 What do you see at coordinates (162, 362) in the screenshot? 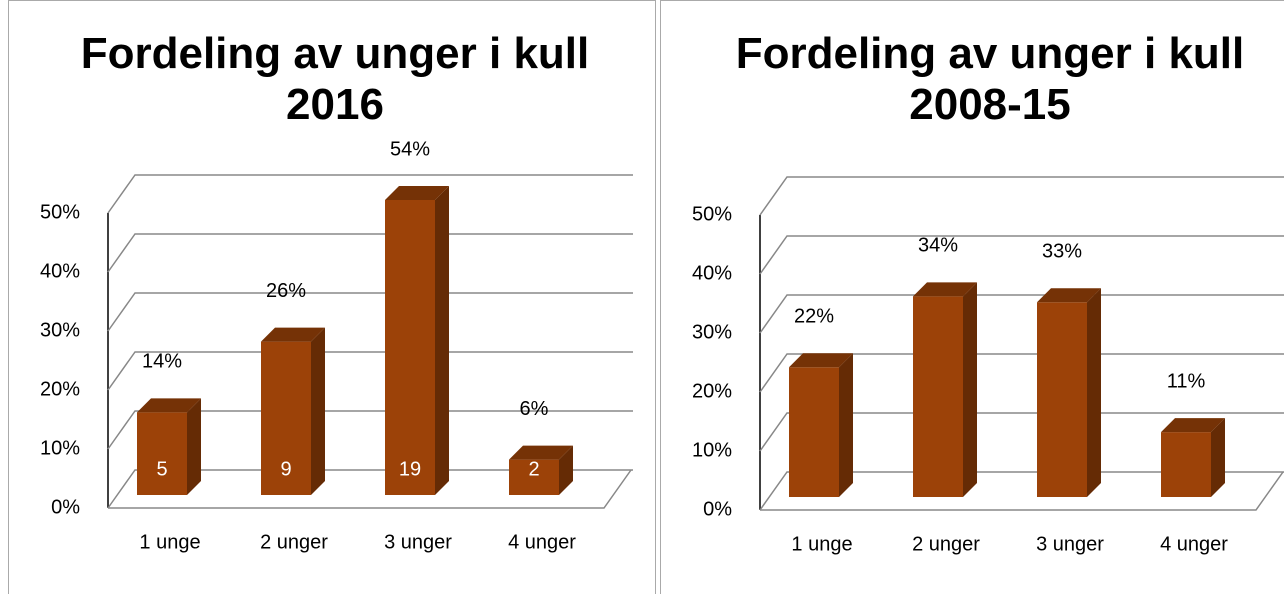
I see `data-label: 14%` at bounding box center [162, 362].